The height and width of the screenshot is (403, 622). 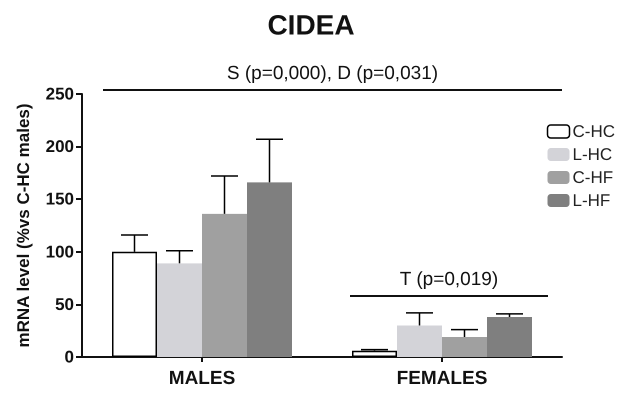 I want to click on y-tick-label: 150, so click(x=60, y=199).